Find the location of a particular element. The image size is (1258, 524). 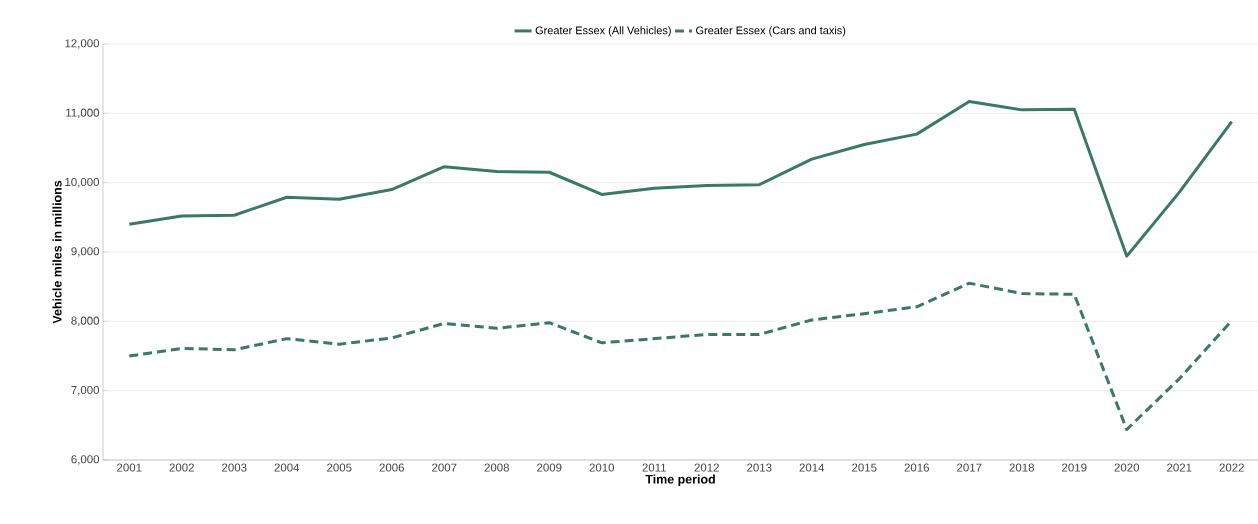

legend-label: Greater Essex (All Vehicles) is located at coordinates (603, 31).